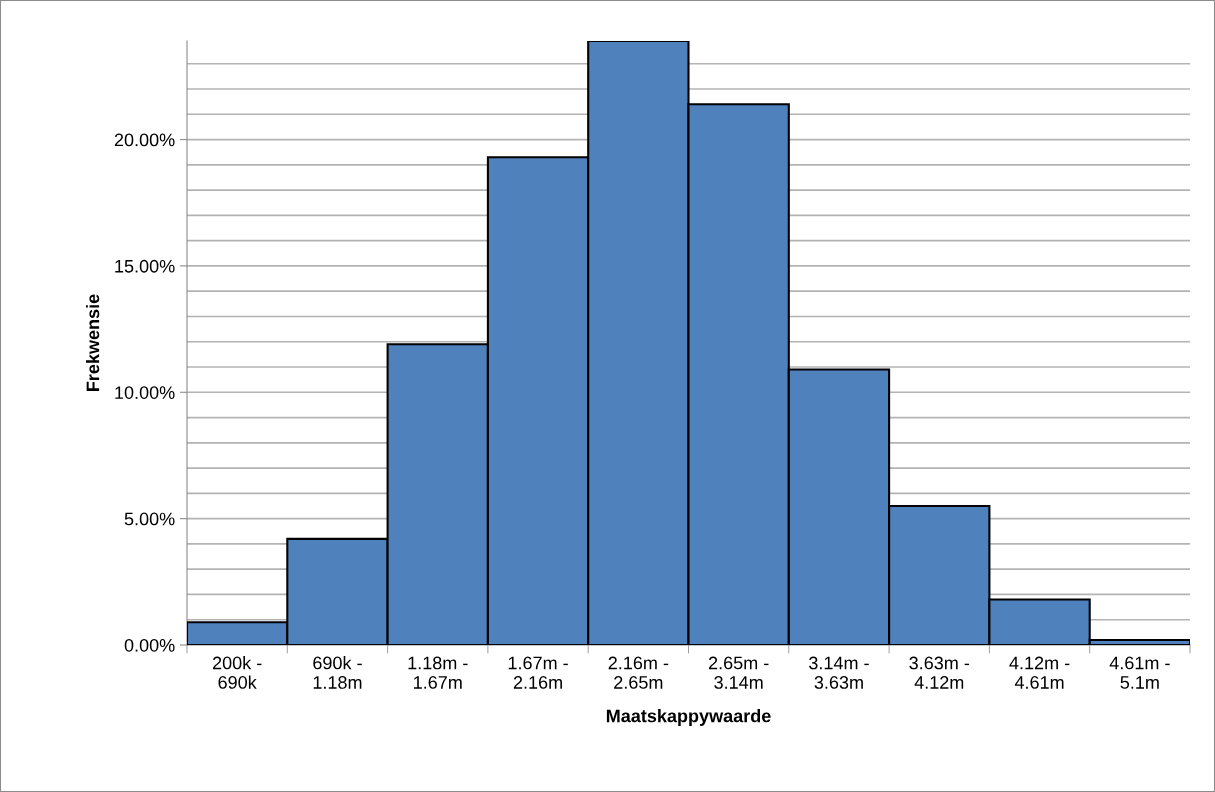 This screenshot has width=1215, height=792. Describe the element at coordinates (688, 717) in the screenshot. I see `x-axis-title: Maatskappywaarde` at that location.